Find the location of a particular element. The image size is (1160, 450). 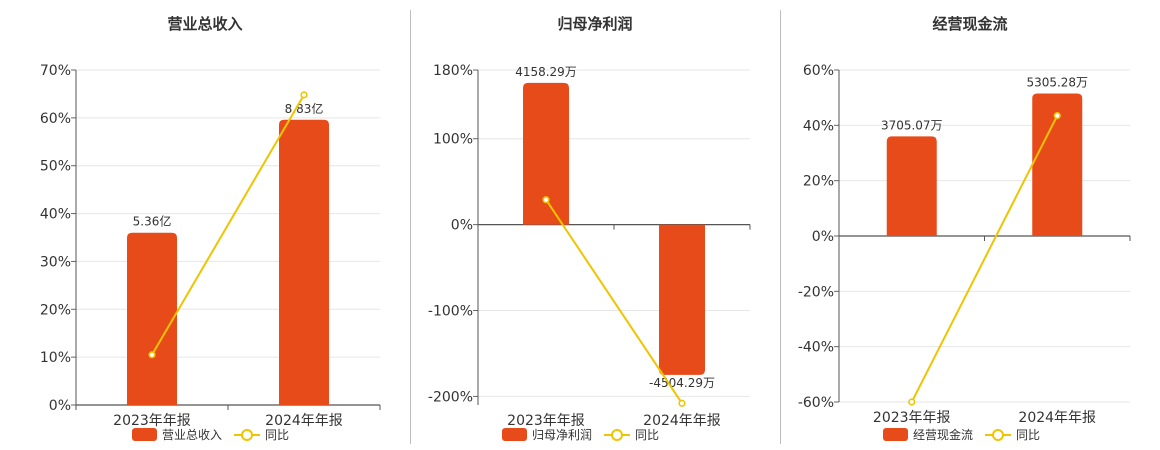

y-tick-label: 50% is located at coordinates (55, 167).